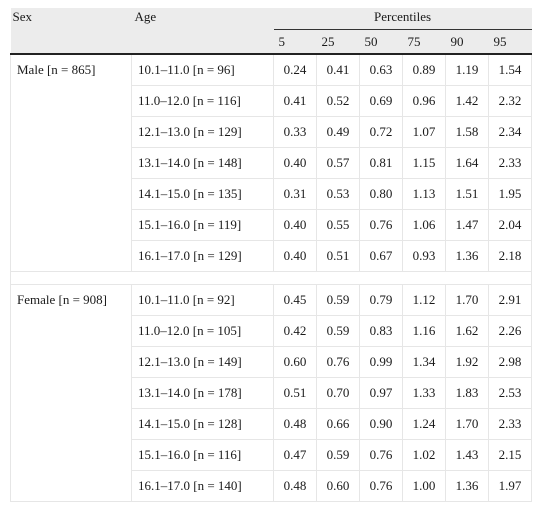  What do you see at coordinates (381, 424) in the screenshot?
I see `percentile-value-cell: 0.90` at bounding box center [381, 424].